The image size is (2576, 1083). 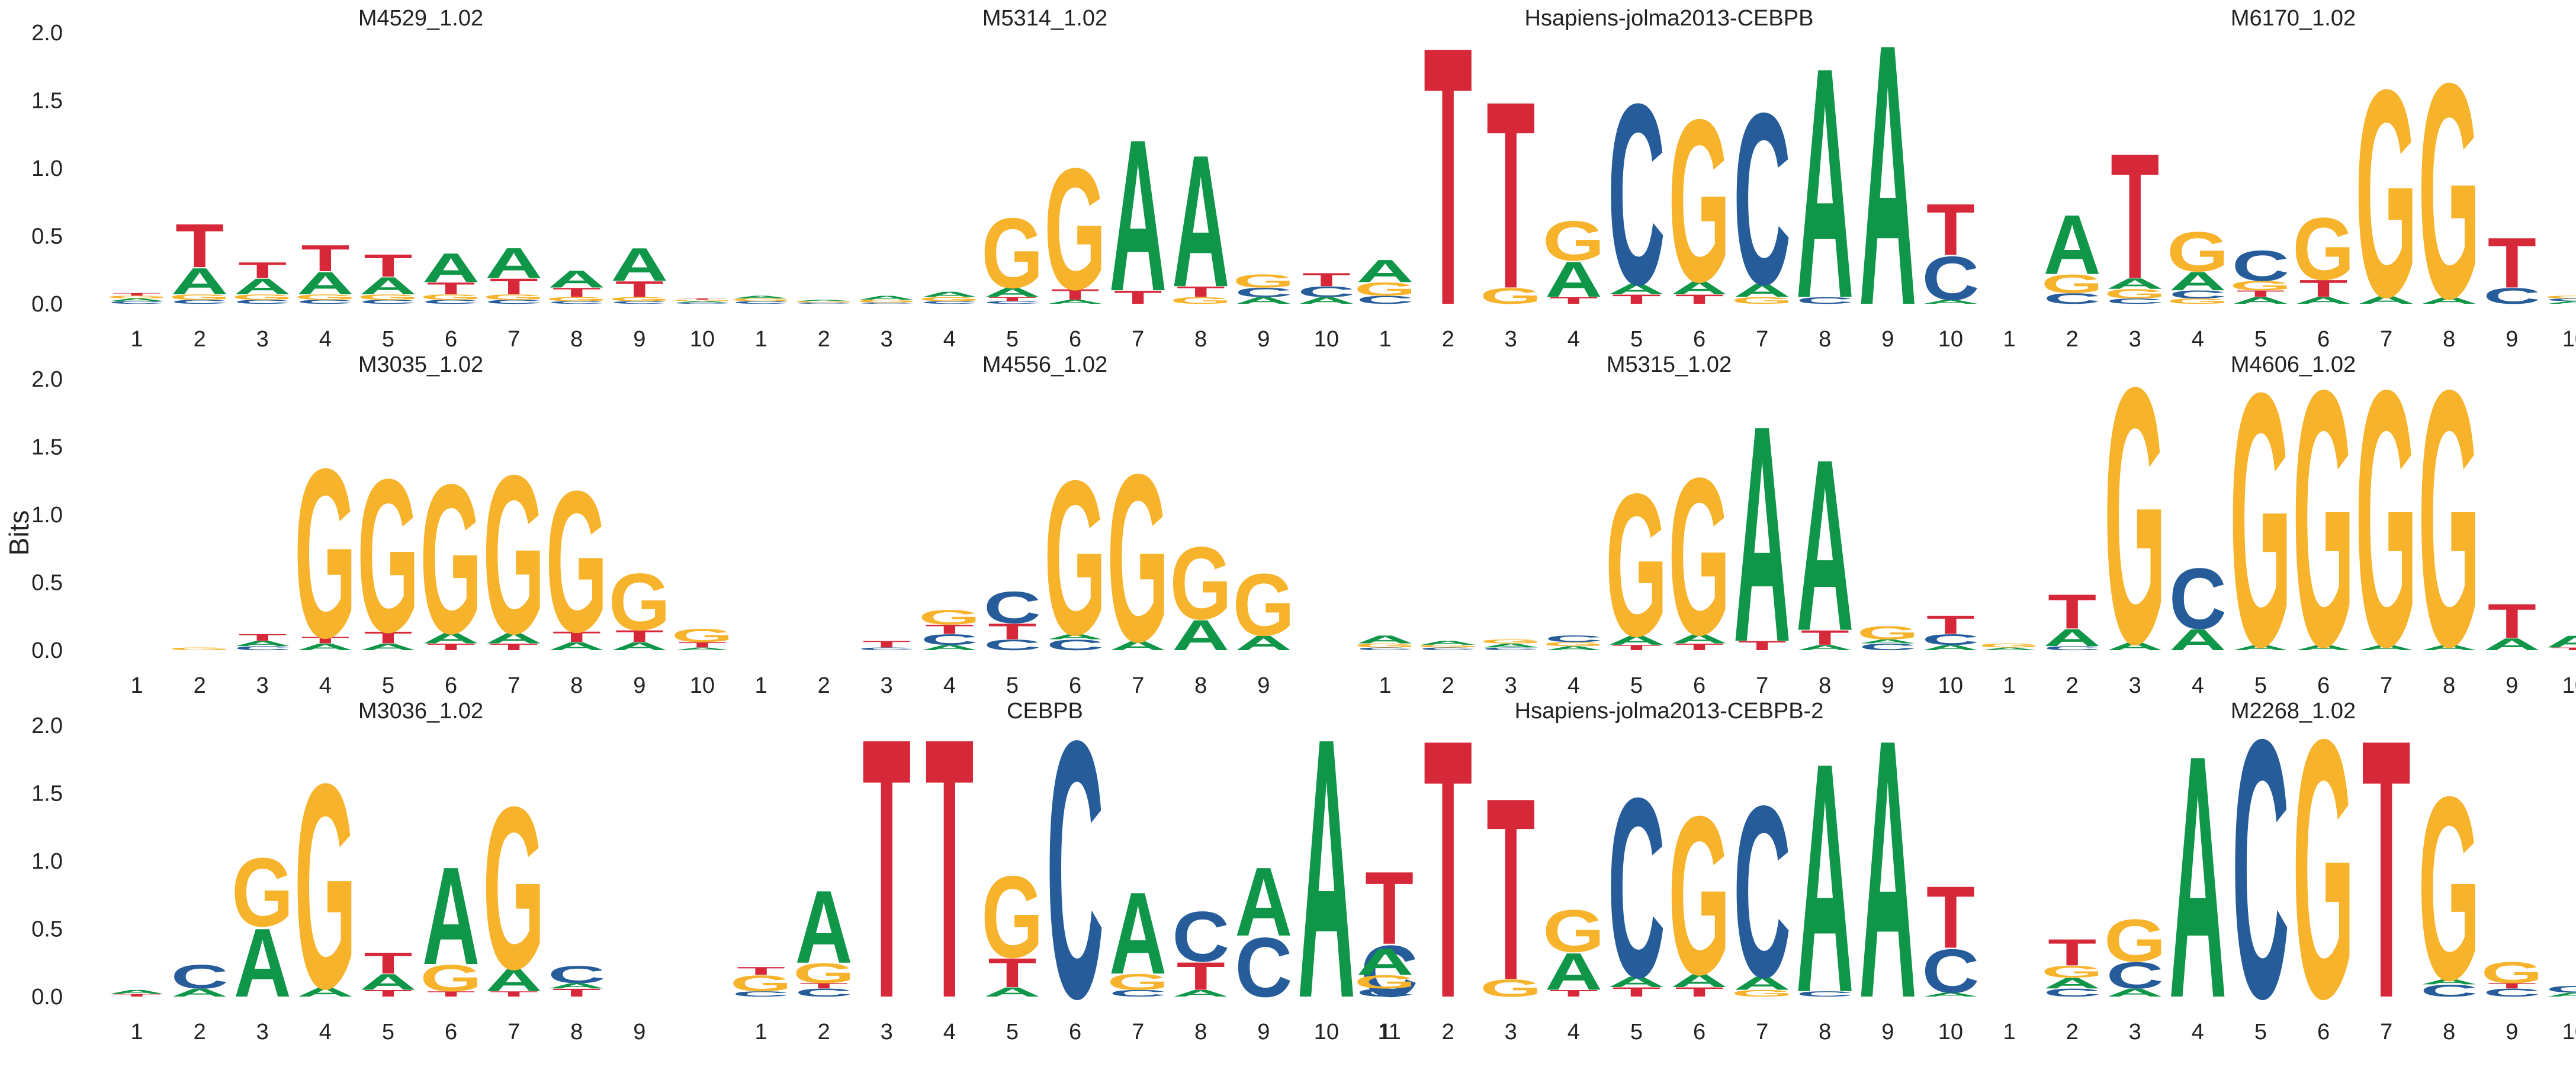 What do you see at coordinates (47, 651) in the screenshot?
I see `y-tick-label: 0.0` at bounding box center [47, 651].